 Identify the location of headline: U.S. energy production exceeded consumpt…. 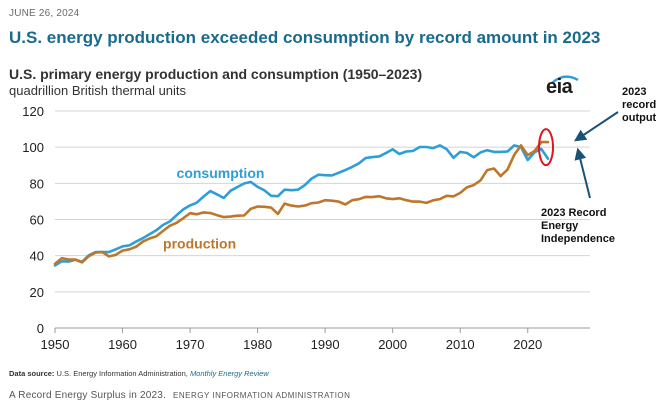
(305, 37).